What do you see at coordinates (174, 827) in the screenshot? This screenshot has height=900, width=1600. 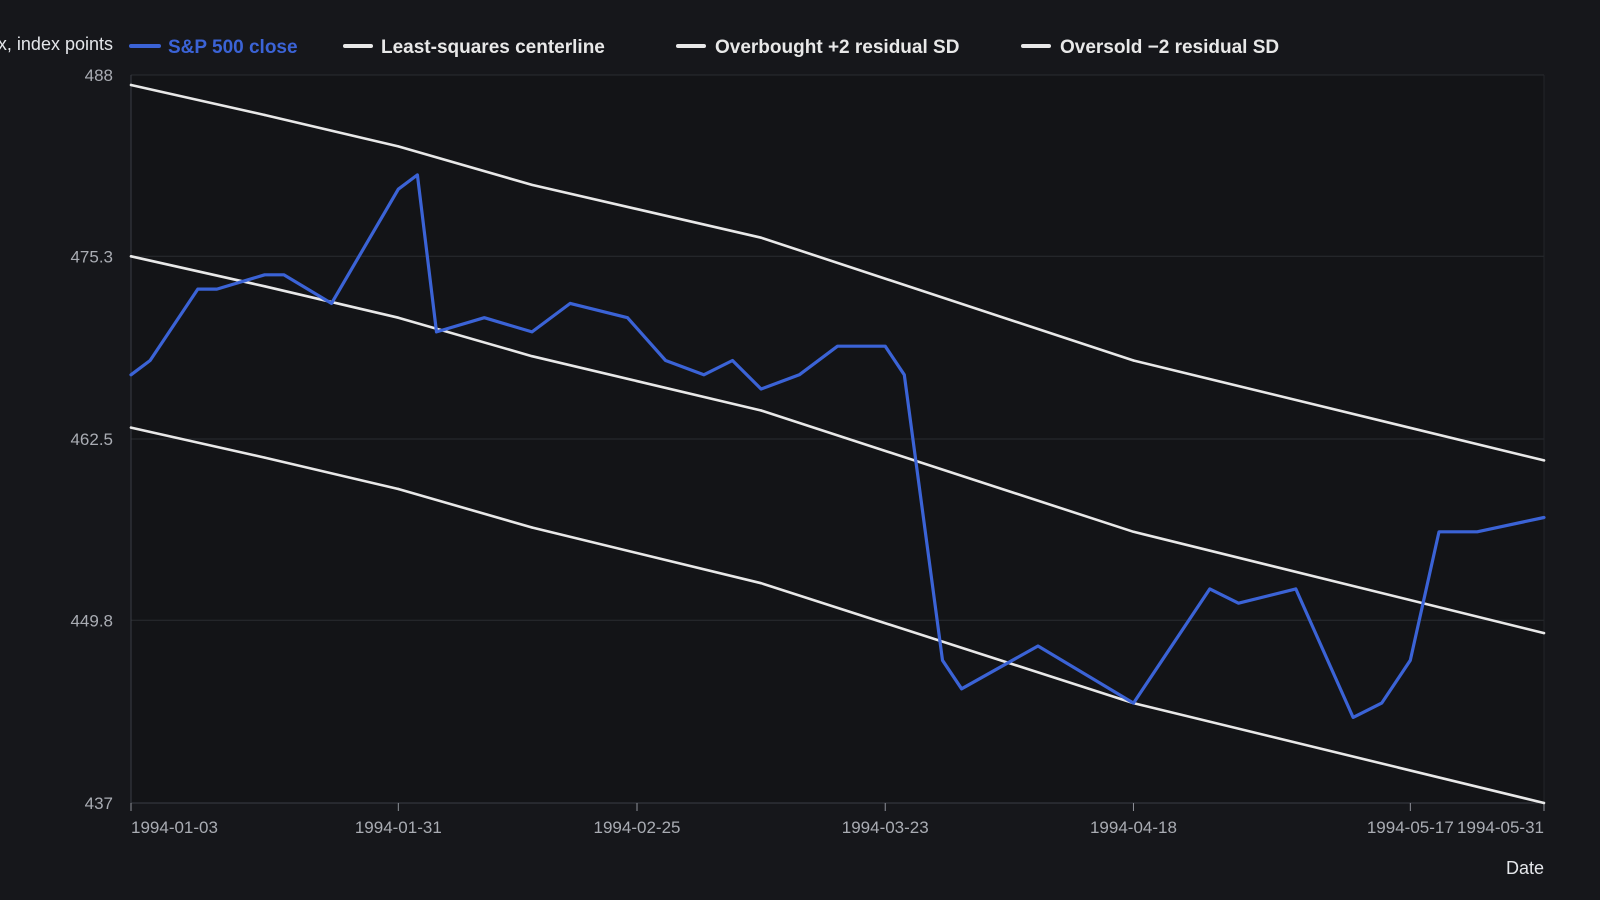 I see `x-tick-label: 1994-01-03` at bounding box center [174, 827].